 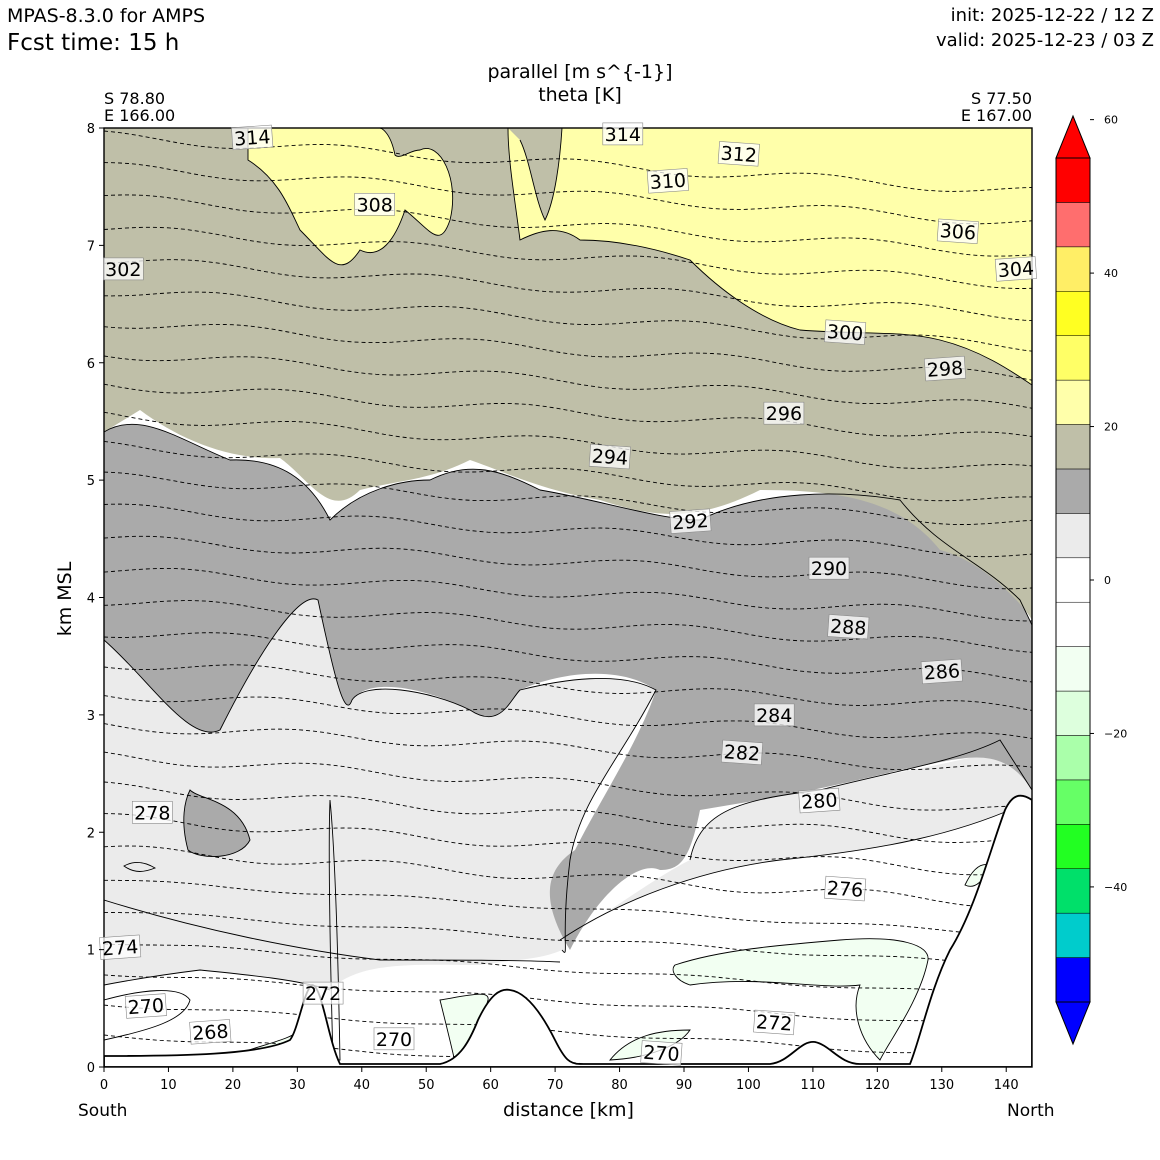 I want to click on theta-label: 300, so click(x=845, y=332).